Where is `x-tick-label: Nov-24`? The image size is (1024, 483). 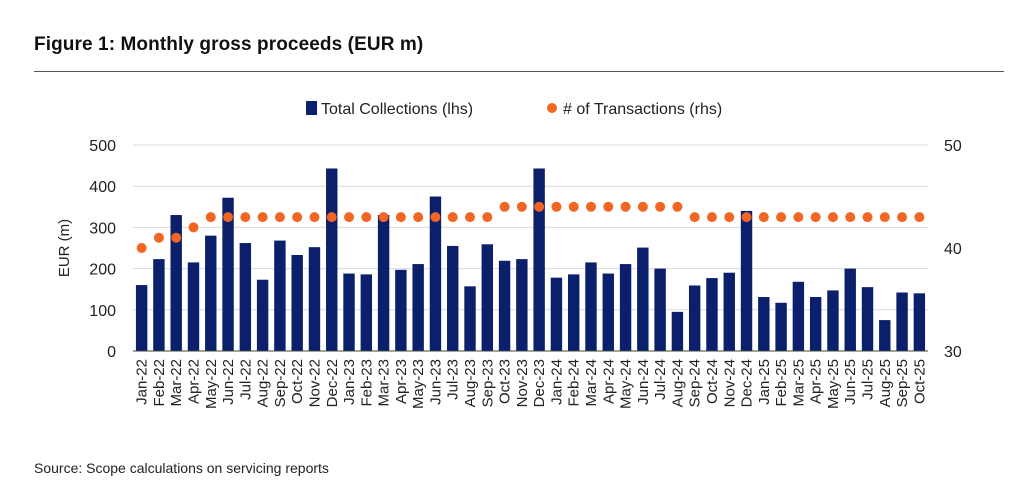 x-tick-label: Nov-24 is located at coordinates (729, 383).